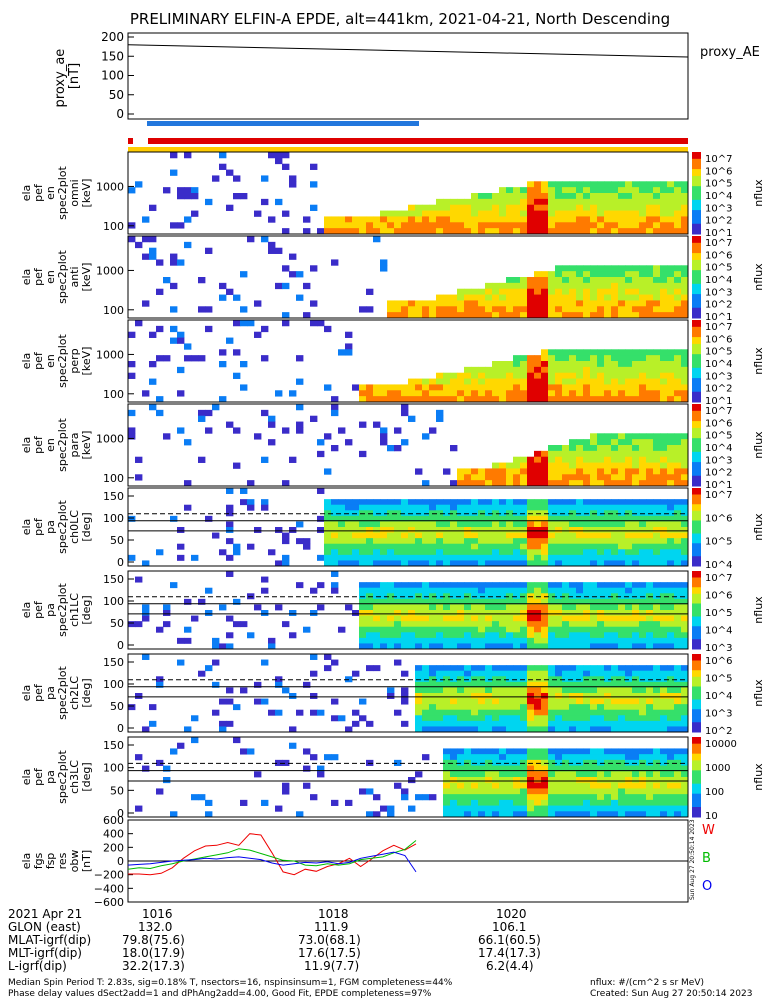  What do you see at coordinates (509, 953) in the screenshot?
I see `footer-mlt-v3: 17.4(17.3)` at bounding box center [509, 953].